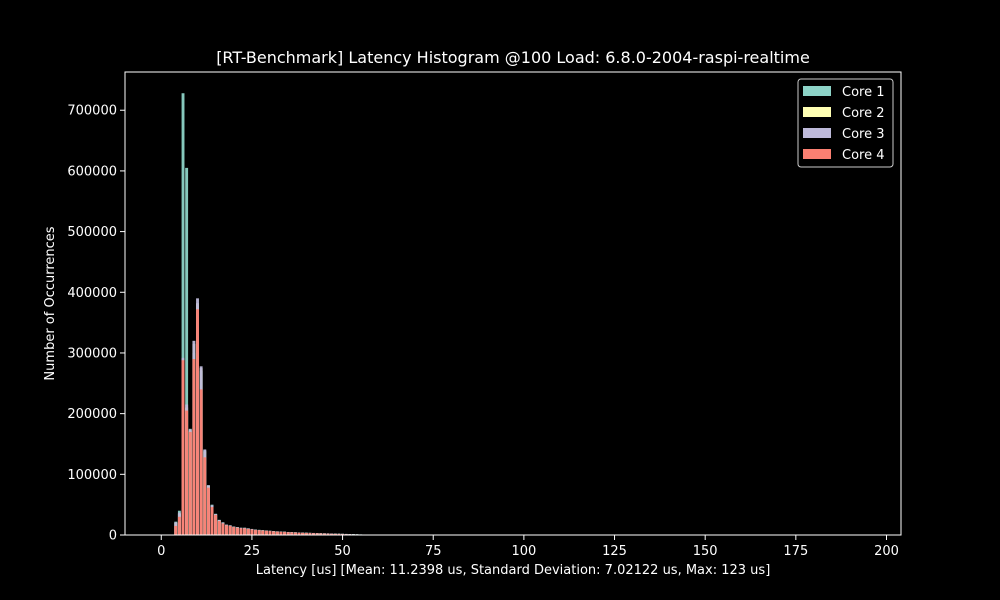 The width and height of the screenshot is (1000, 600). What do you see at coordinates (886, 551) in the screenshot?
I see `x-tick-label: 200` at bounding box center [886, 551].